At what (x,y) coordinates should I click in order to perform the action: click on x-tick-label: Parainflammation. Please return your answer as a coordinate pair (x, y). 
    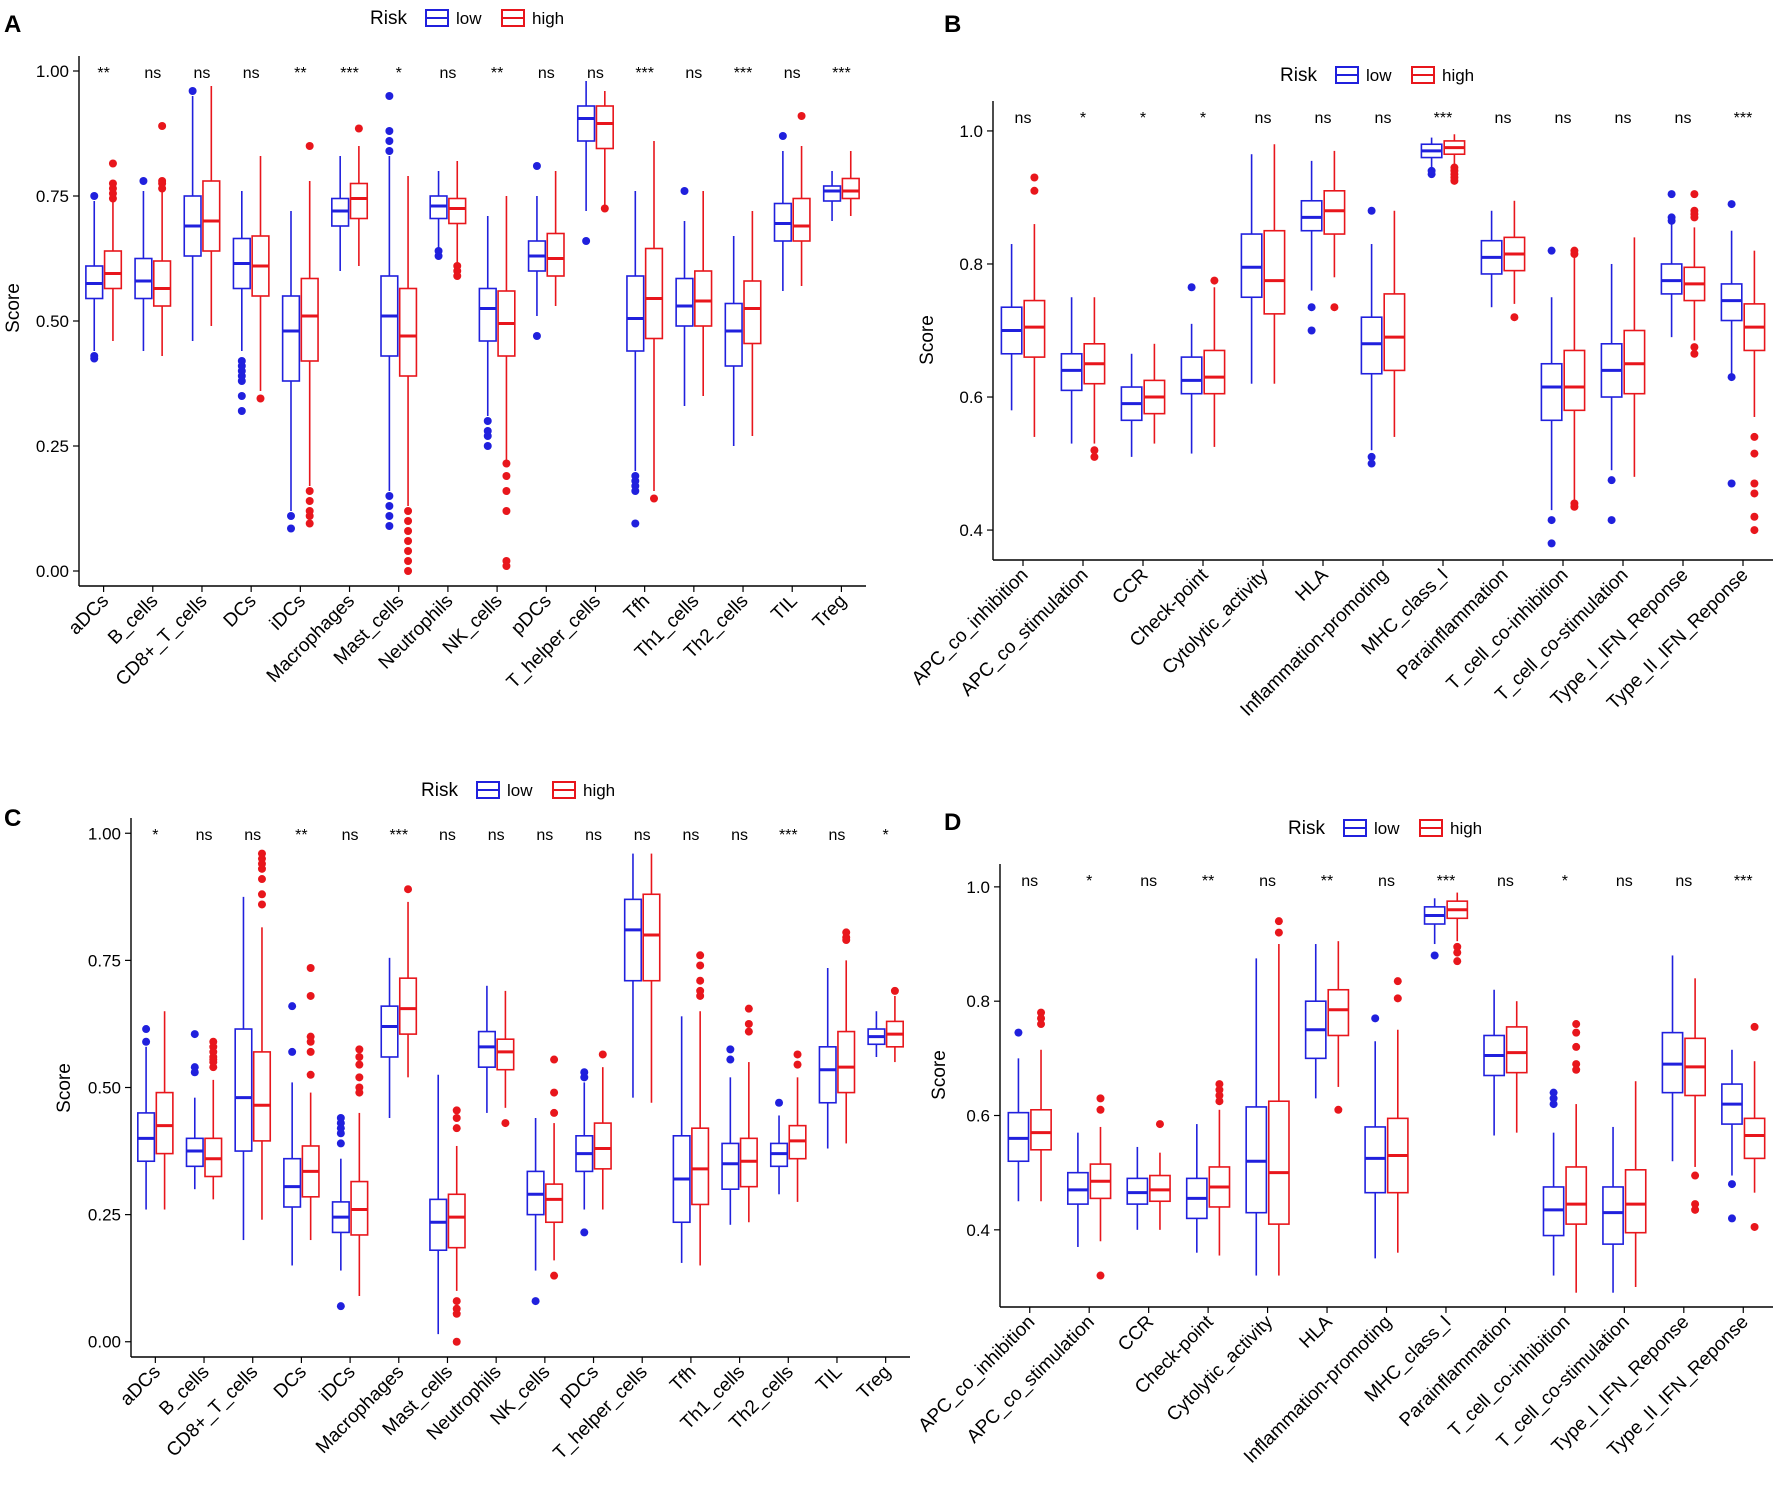
    Looking at the image, I should click on (1455, 1371).